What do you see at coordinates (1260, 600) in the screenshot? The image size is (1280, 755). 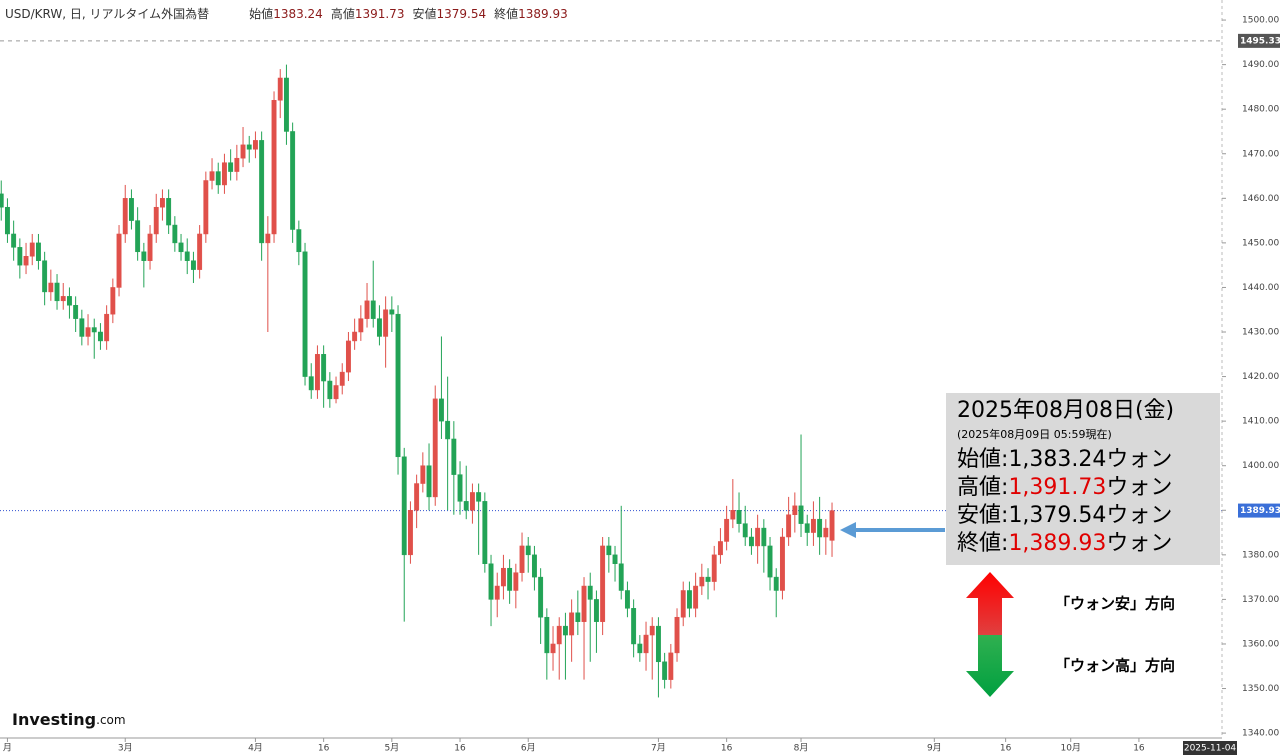 I see `y-tick-label: 1370.00` at bounding box center [1260, 600].